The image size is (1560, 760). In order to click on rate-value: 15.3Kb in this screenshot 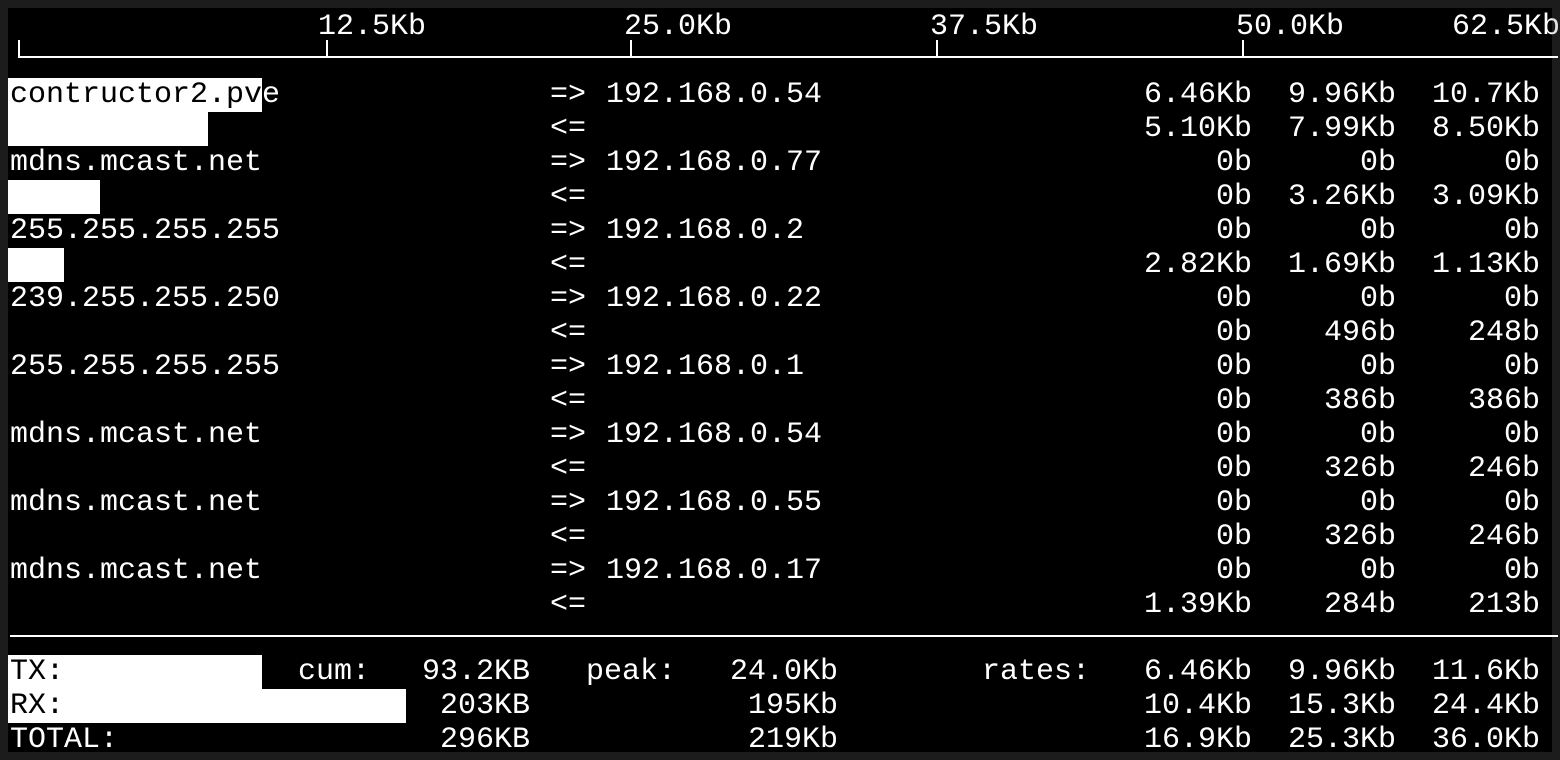, I will do `click(1341, 706)`.